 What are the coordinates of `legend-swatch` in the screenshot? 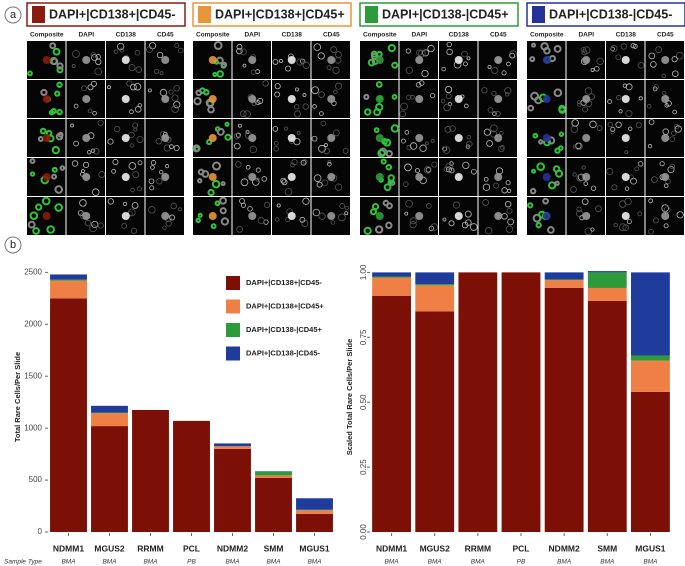 It's located at (233, 283).